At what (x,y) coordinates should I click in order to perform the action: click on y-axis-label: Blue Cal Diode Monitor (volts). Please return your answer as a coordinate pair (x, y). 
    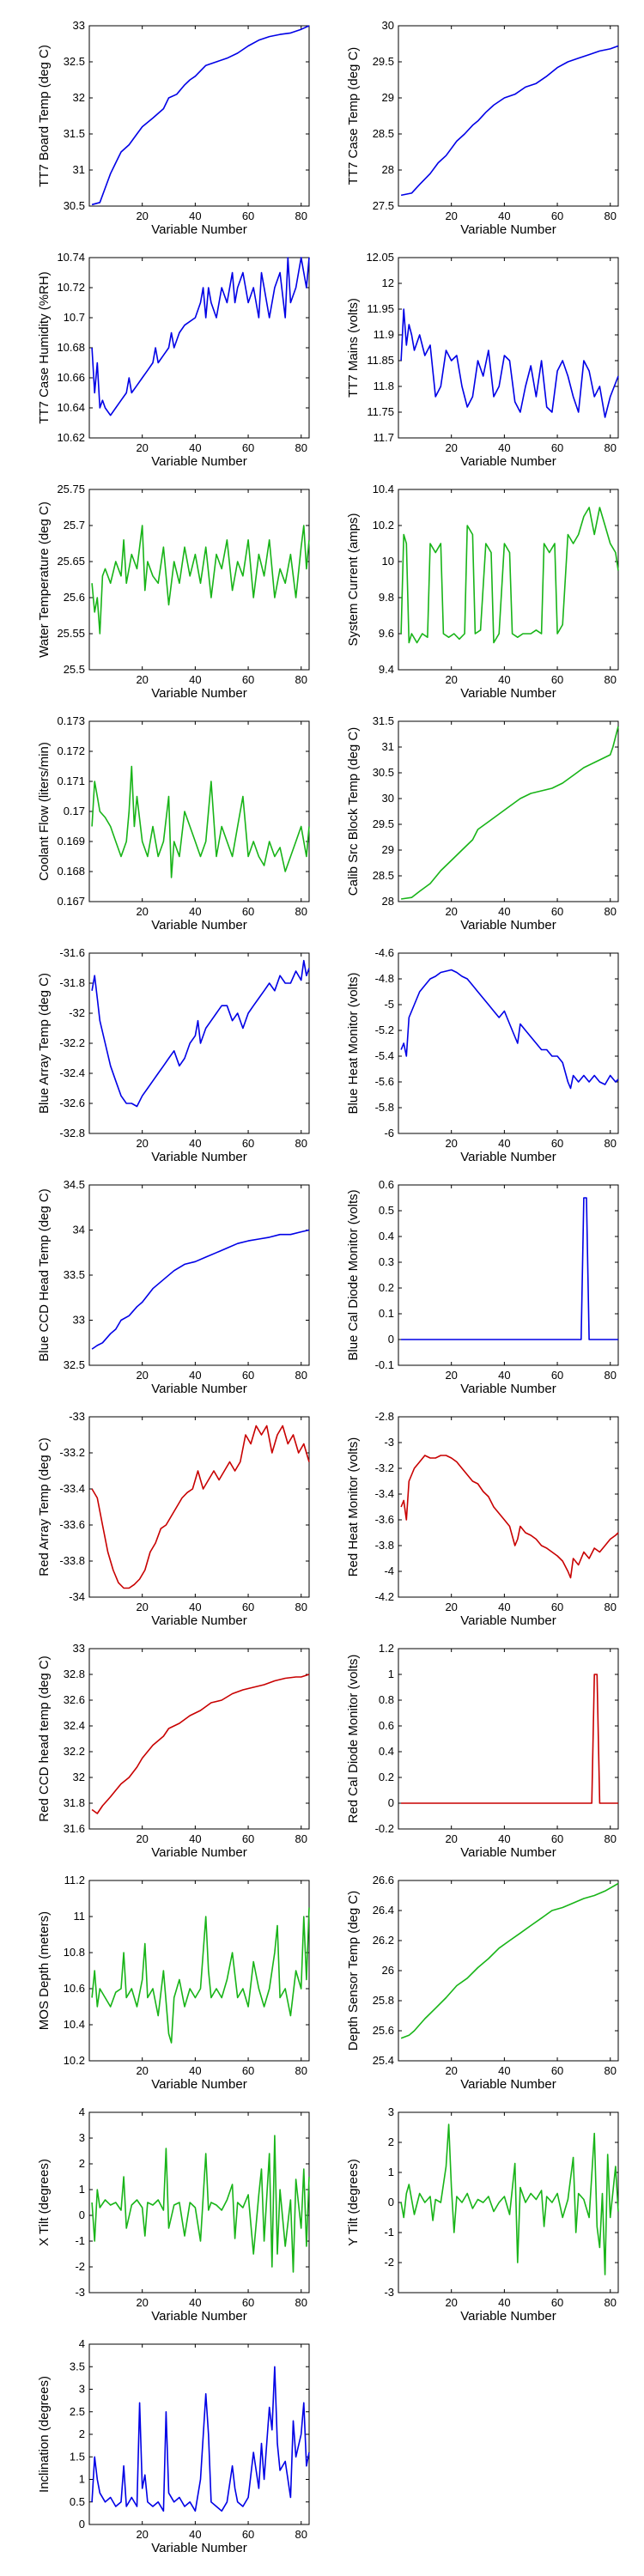
    Looking at the image, I should click on (354, 1274).